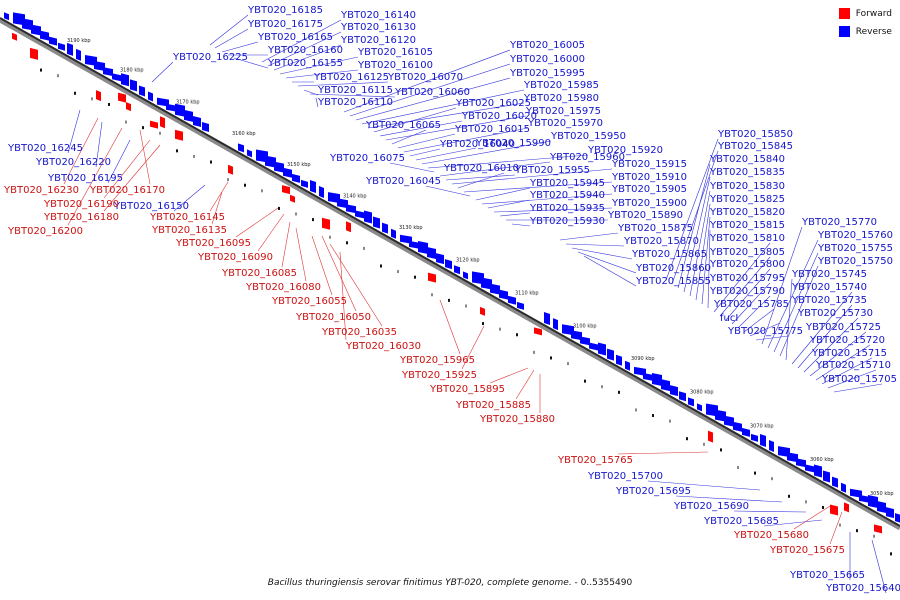 The width and height of the screenshot is (900, 600). What do you see at coordinates (477, 144) in the screenshot?
I see `gene-label-reverse: YBT020_16040` at bounding box center [477, 144].